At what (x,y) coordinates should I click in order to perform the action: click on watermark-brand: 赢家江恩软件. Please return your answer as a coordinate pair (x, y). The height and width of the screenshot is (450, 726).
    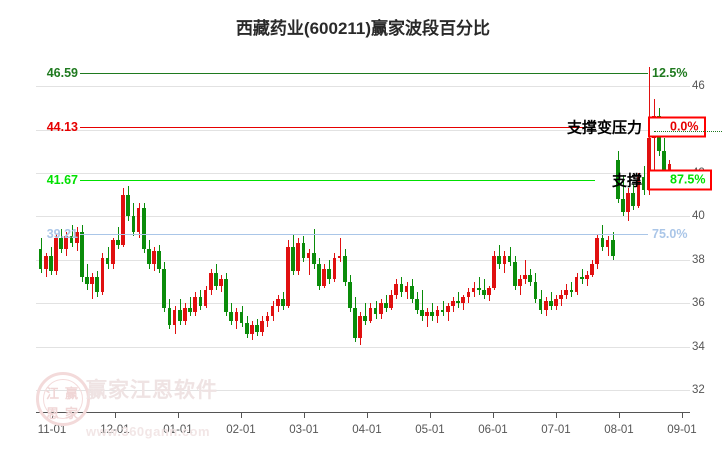
    Looking at the image, I should click on (152, 390).